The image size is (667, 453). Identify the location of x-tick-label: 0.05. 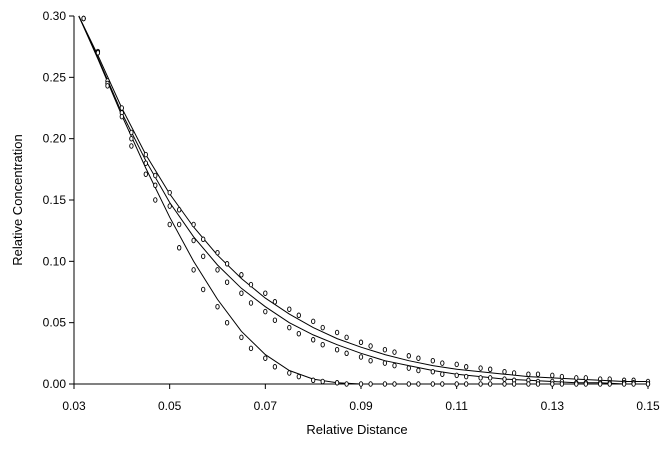
(170, 406).